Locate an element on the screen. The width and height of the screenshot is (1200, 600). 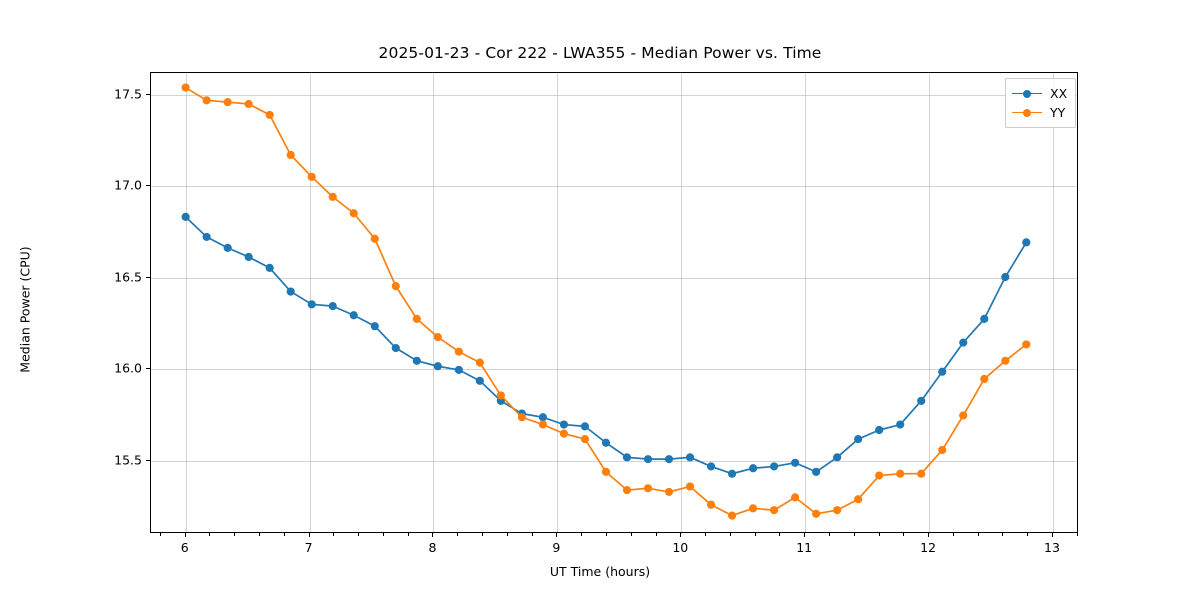
legend: XX YY is located at coordinates (1041, 103).